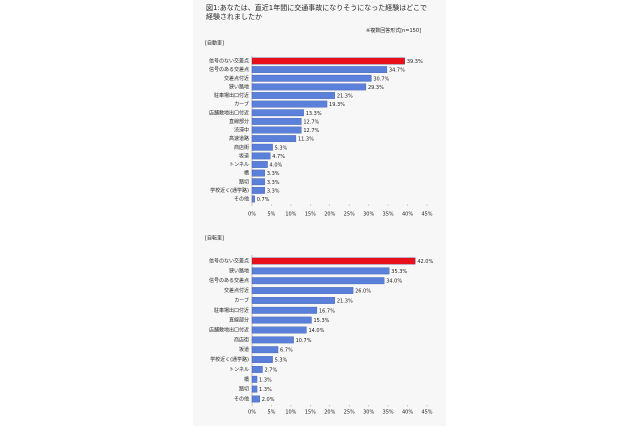 The width and height of the screenshot is (640, 426). I want to click on value-label: 10.7%, so click(304, 341).